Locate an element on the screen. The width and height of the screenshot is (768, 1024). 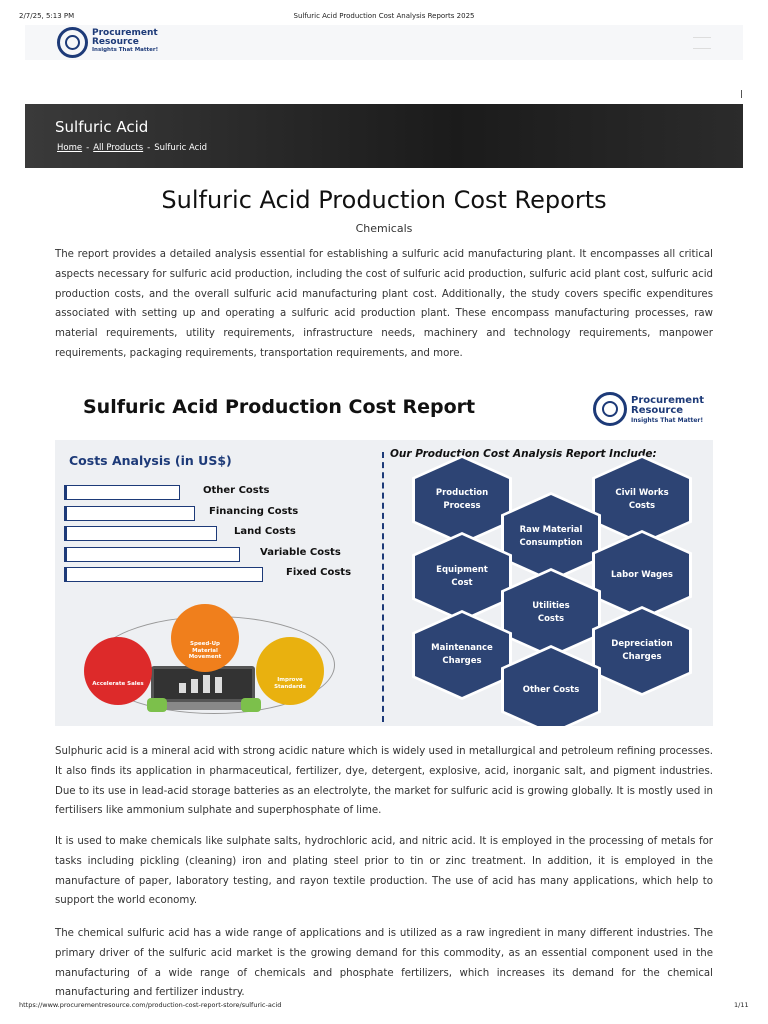
menu-icon is located at coordinates (702, 43).